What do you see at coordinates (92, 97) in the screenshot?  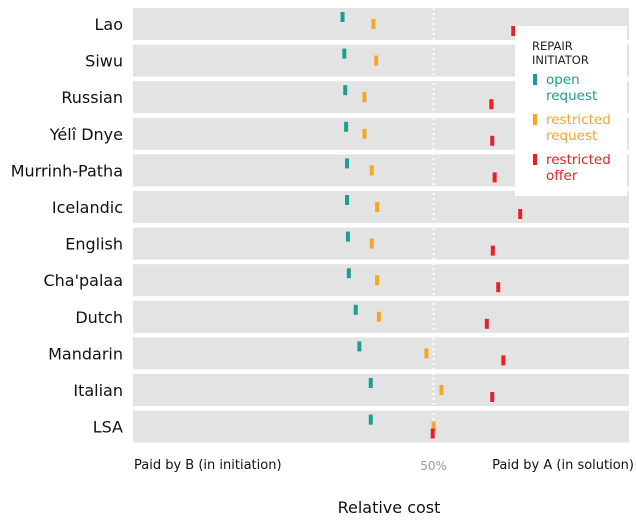 I see `category-label: Russian` at bounding box center [92, 97].